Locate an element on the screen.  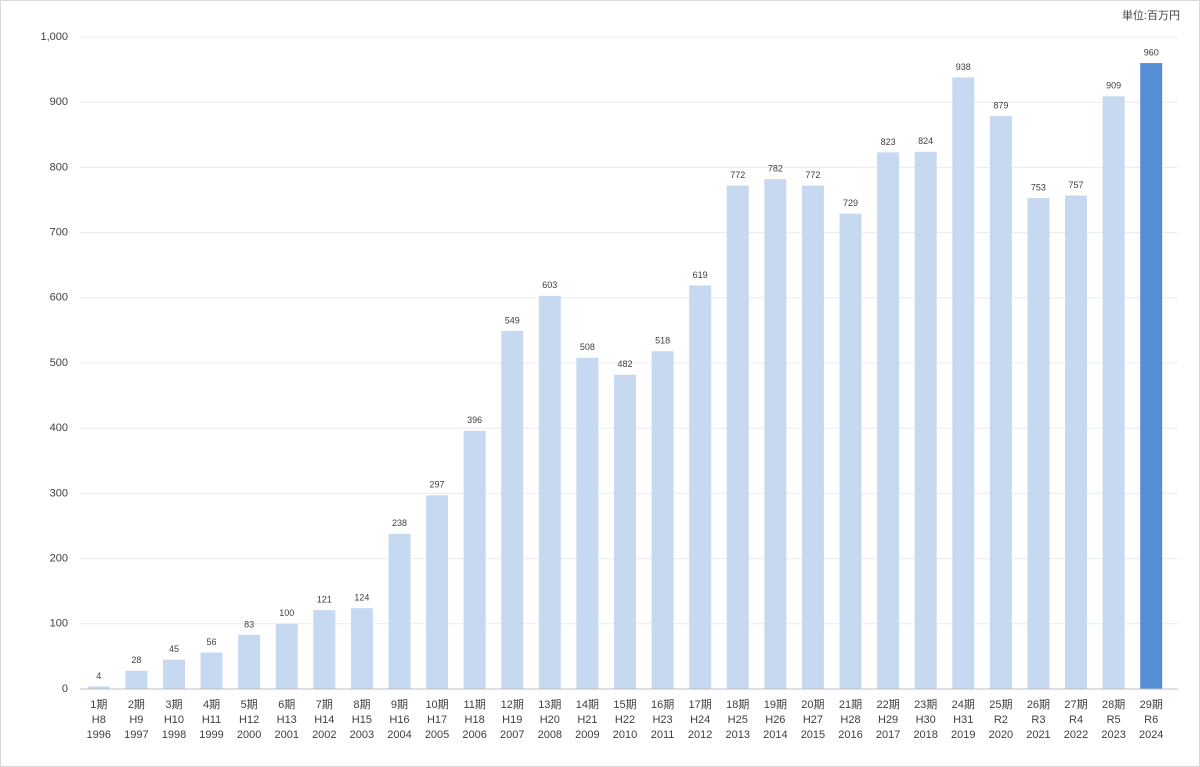
x-tick-label: 2018 is located at coordinates (925, 735).